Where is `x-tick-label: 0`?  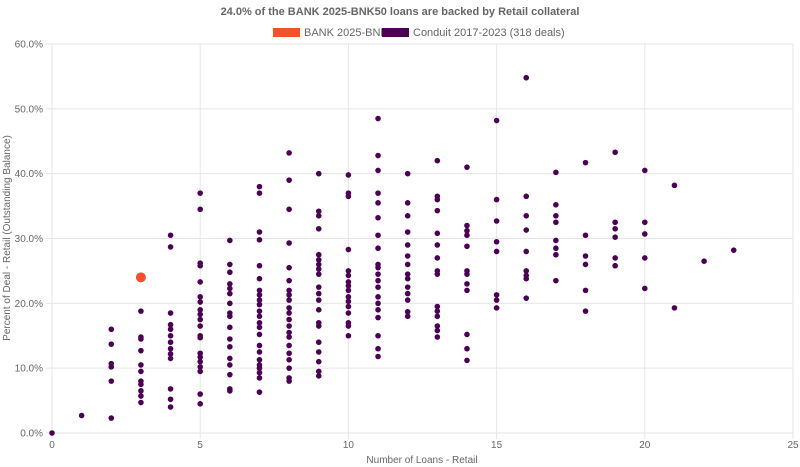 x-tick-label: 0 is located at coordinates (52, 445).